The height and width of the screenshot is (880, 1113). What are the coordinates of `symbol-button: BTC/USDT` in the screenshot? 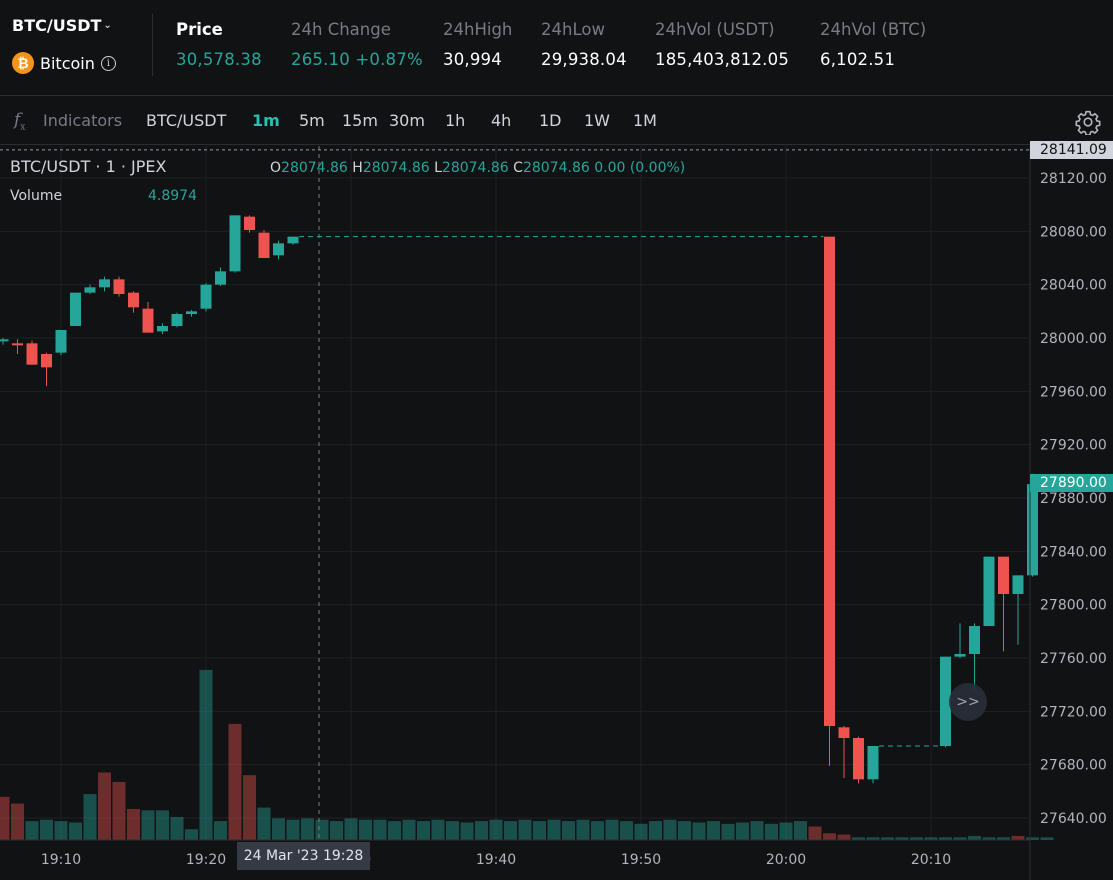 It's located at (186, 120).